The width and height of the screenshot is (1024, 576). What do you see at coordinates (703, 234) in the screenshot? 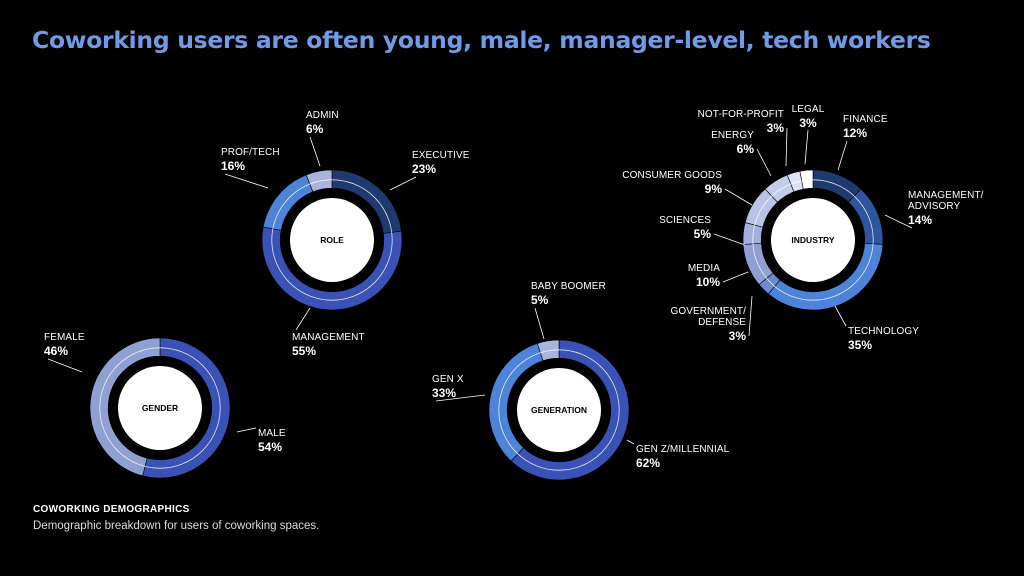
I see `value-sciences: 5%` at bounding box center [703, 234].